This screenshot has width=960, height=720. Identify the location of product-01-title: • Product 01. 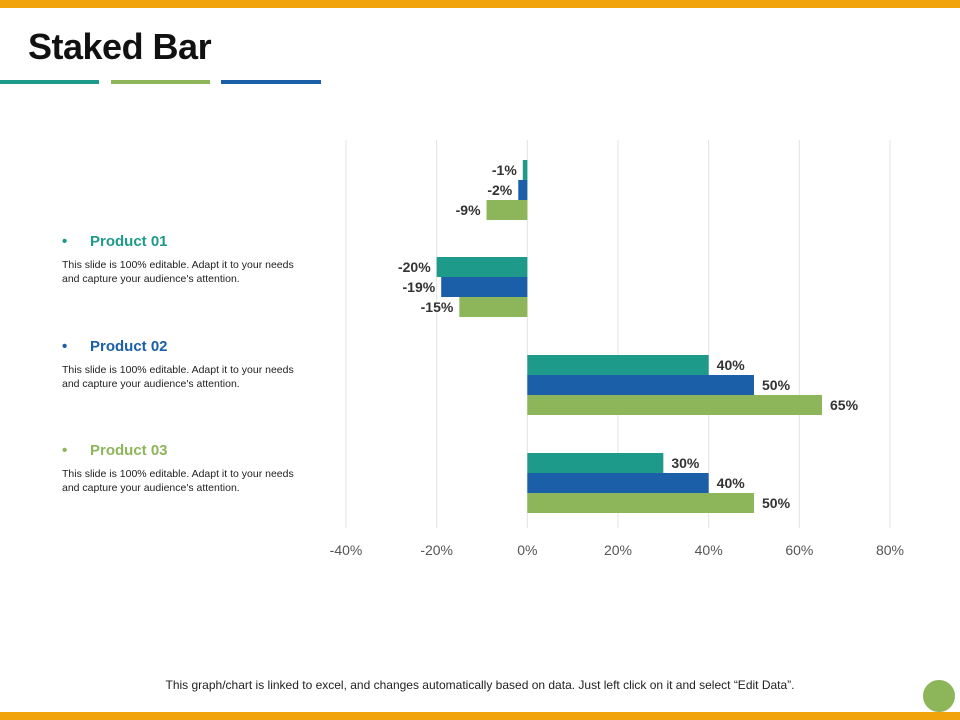
(197, 241).